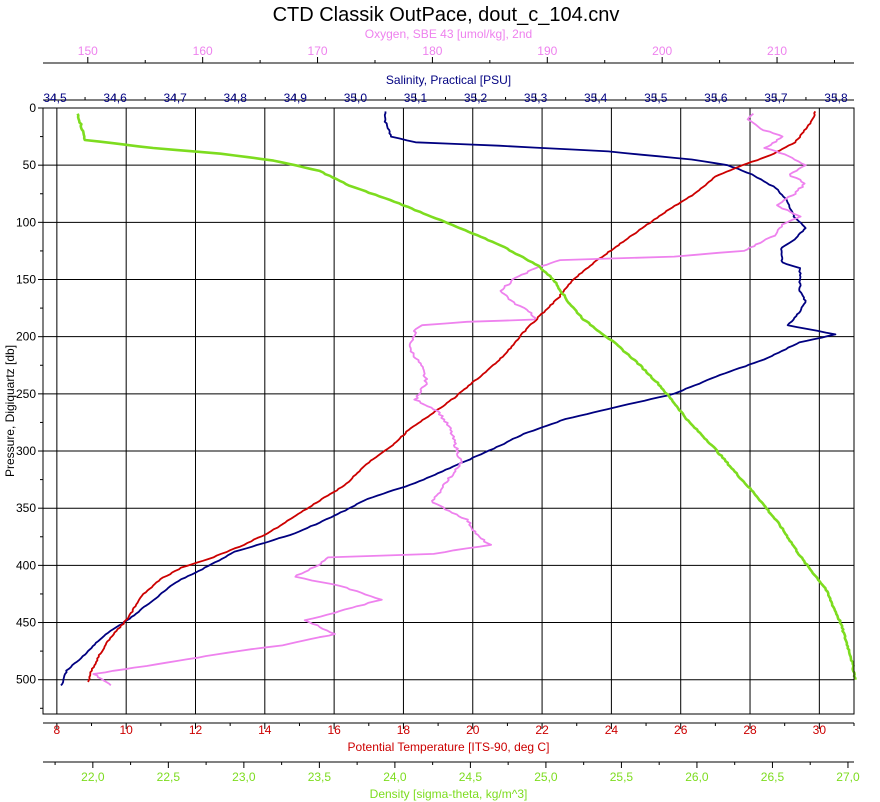  I want to click on density-tick-label: 23,5, so click(320, 777).